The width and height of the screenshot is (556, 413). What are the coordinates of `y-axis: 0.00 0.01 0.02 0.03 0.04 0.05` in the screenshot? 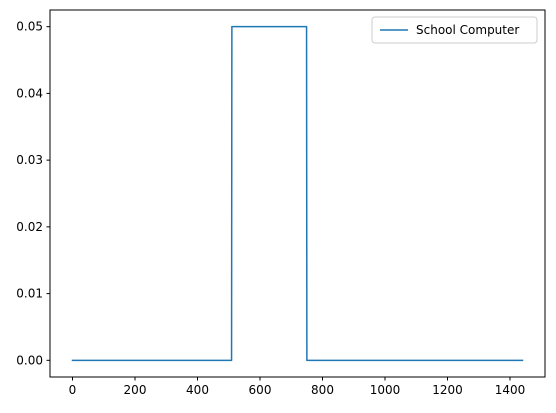 It's located at (33, 193).